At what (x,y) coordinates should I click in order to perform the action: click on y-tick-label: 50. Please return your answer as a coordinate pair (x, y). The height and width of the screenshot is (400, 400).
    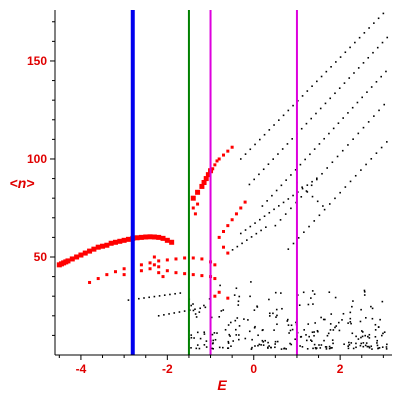
    Looking at the image, I should click on (41, 257).